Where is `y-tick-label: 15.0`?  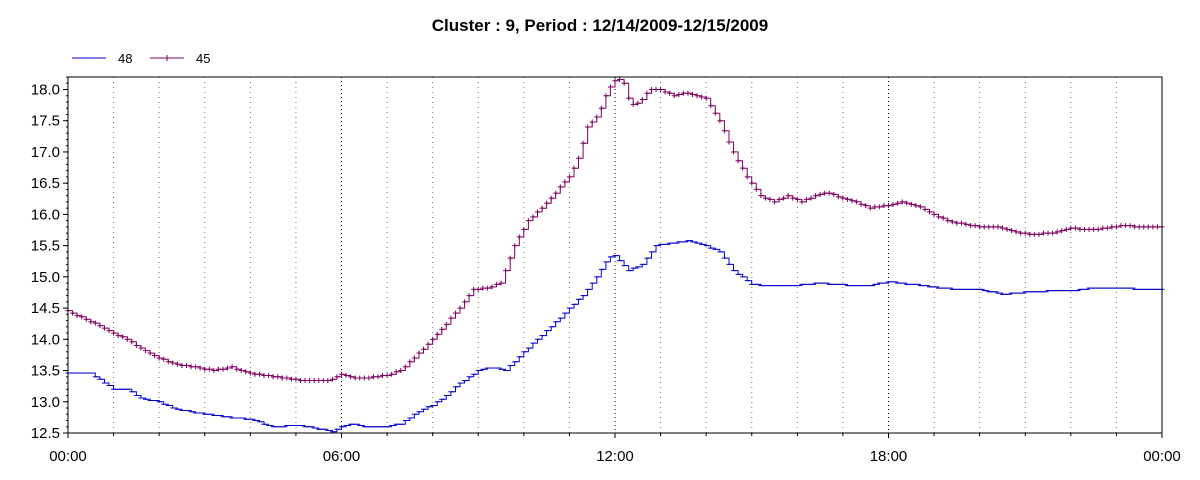 y-tick-label: 15.0 is located at coordinates (45, 277).